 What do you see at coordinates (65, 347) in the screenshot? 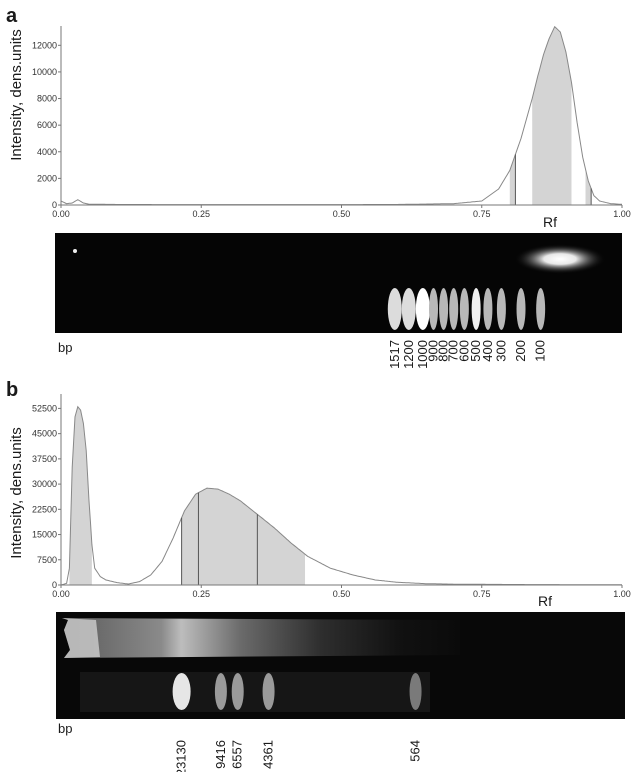
I see `panel-a-ladder-unit: bp` at bounding box center [65, 347].